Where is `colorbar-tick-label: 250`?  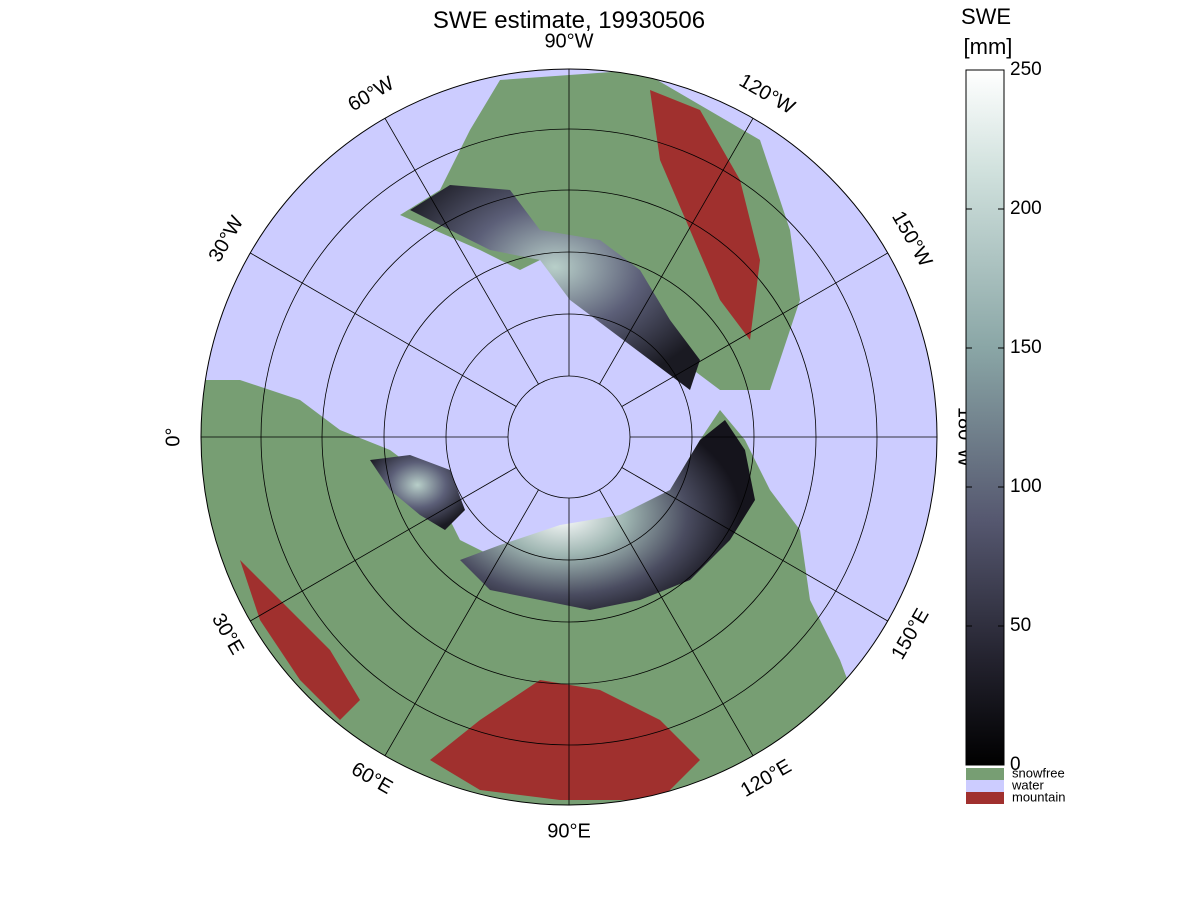 colorbar-tick-label: 250 is located at coordinates (1026, 69).